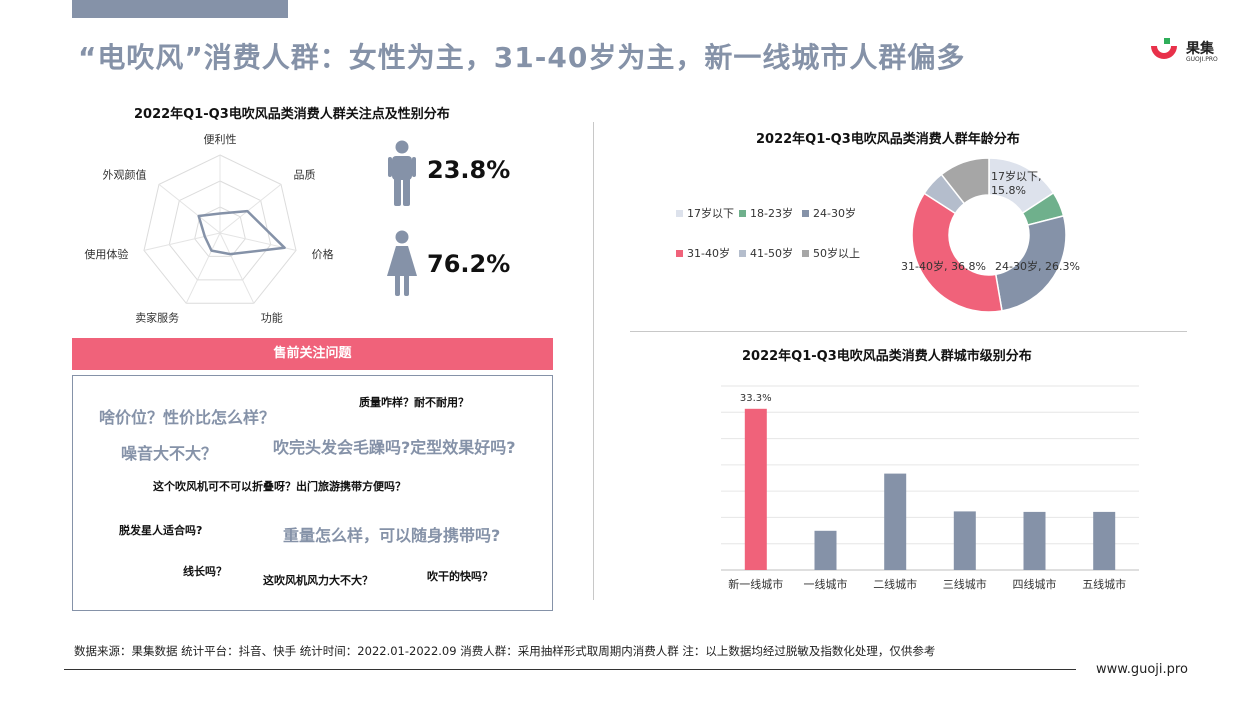  I want to click on legend-label: 41-50岁, so click(771, 253).